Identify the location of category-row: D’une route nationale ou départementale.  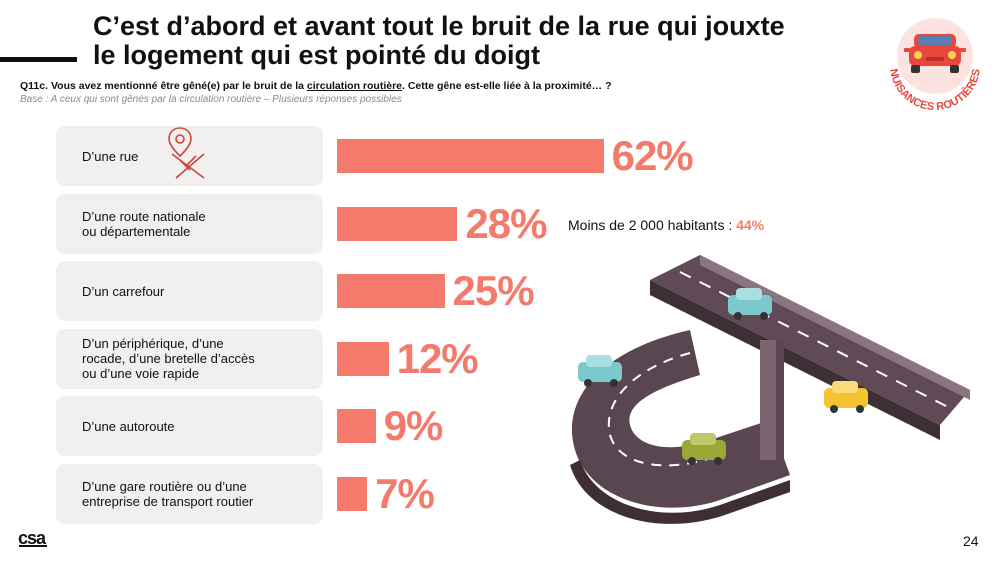
(189, 223).